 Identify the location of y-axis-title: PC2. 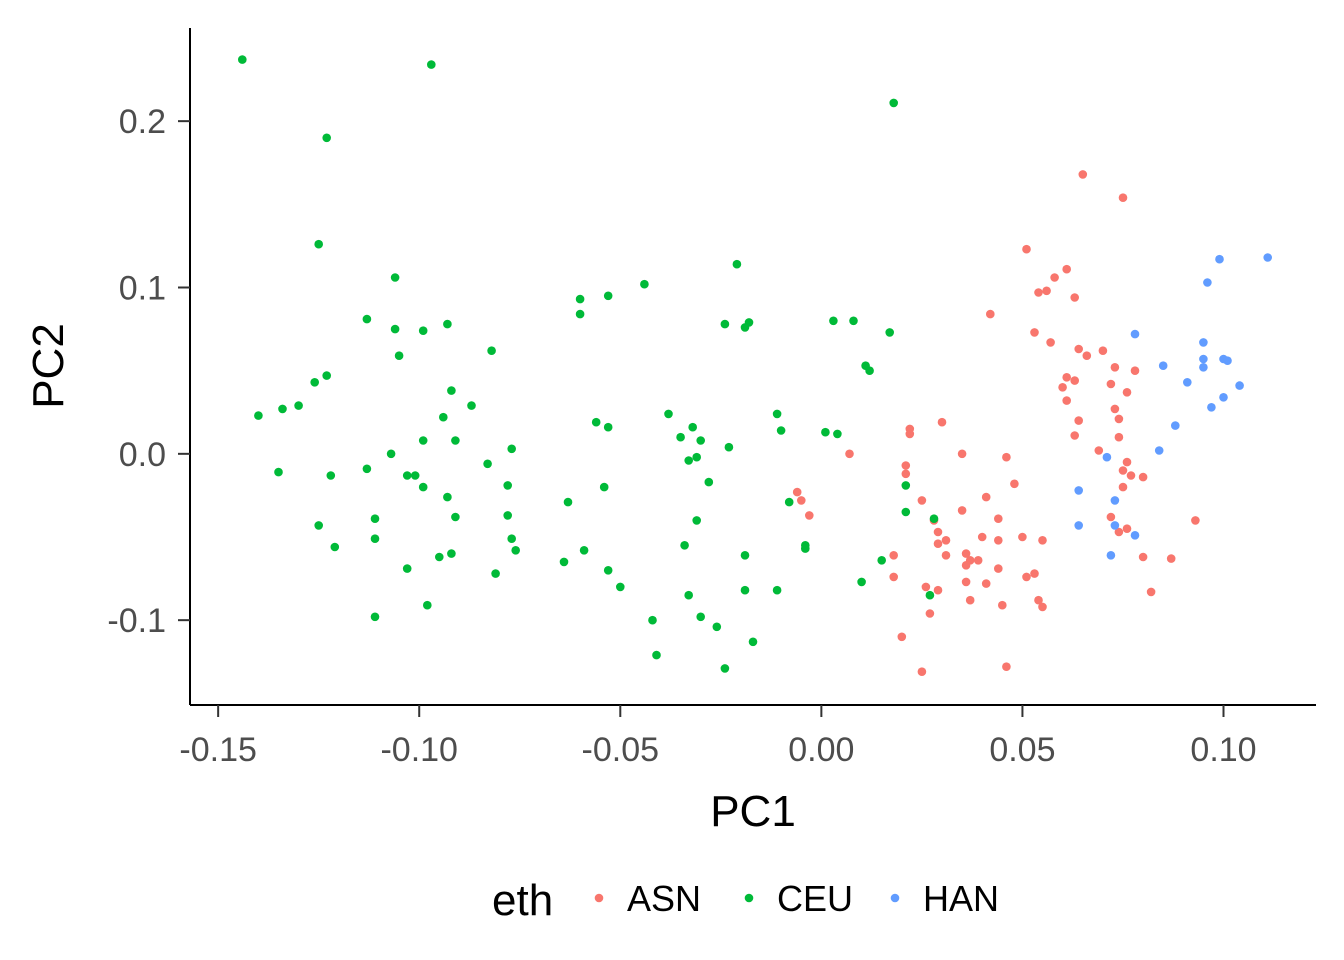
(48, 366).